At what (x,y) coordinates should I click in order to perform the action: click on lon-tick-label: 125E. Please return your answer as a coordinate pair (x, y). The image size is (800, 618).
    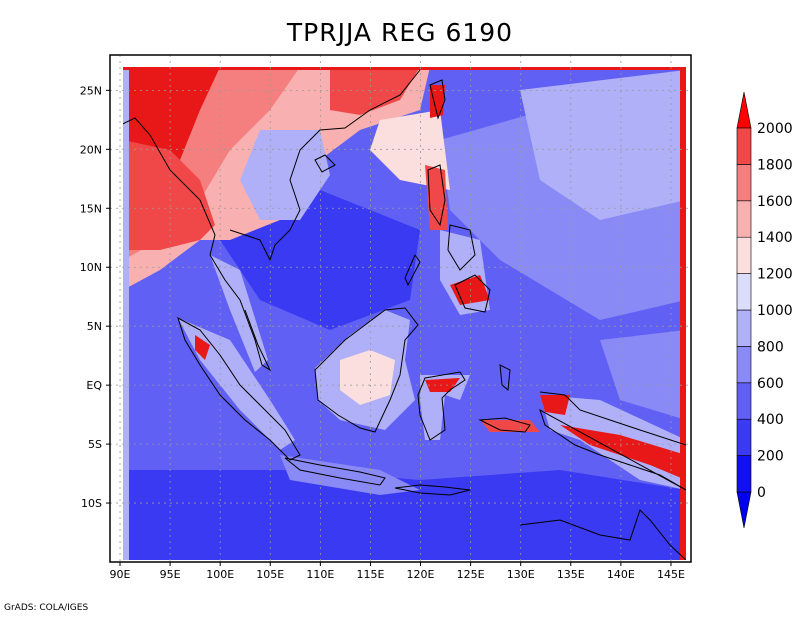
    Looking at the image, I should click on (471, 574).